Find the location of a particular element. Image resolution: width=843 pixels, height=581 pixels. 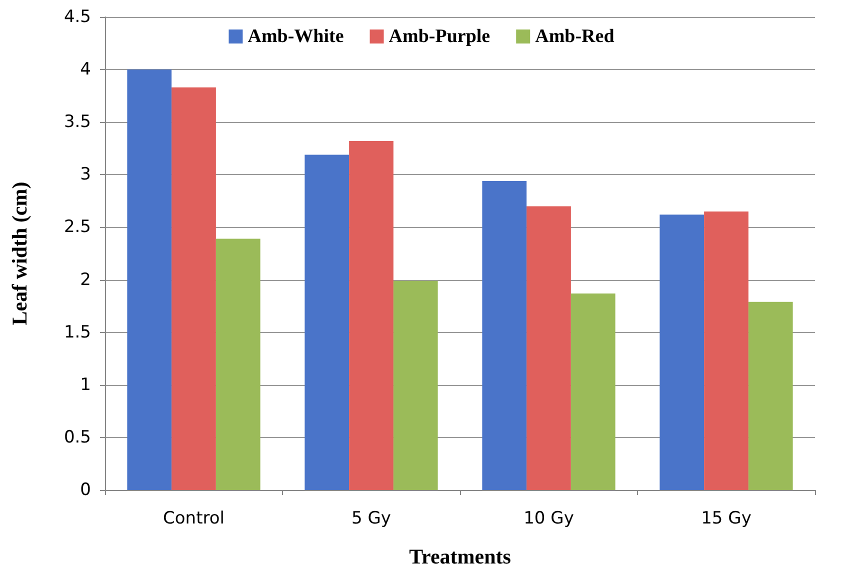

y-tick-label: 1.5 is located at coordinates (77, 332).